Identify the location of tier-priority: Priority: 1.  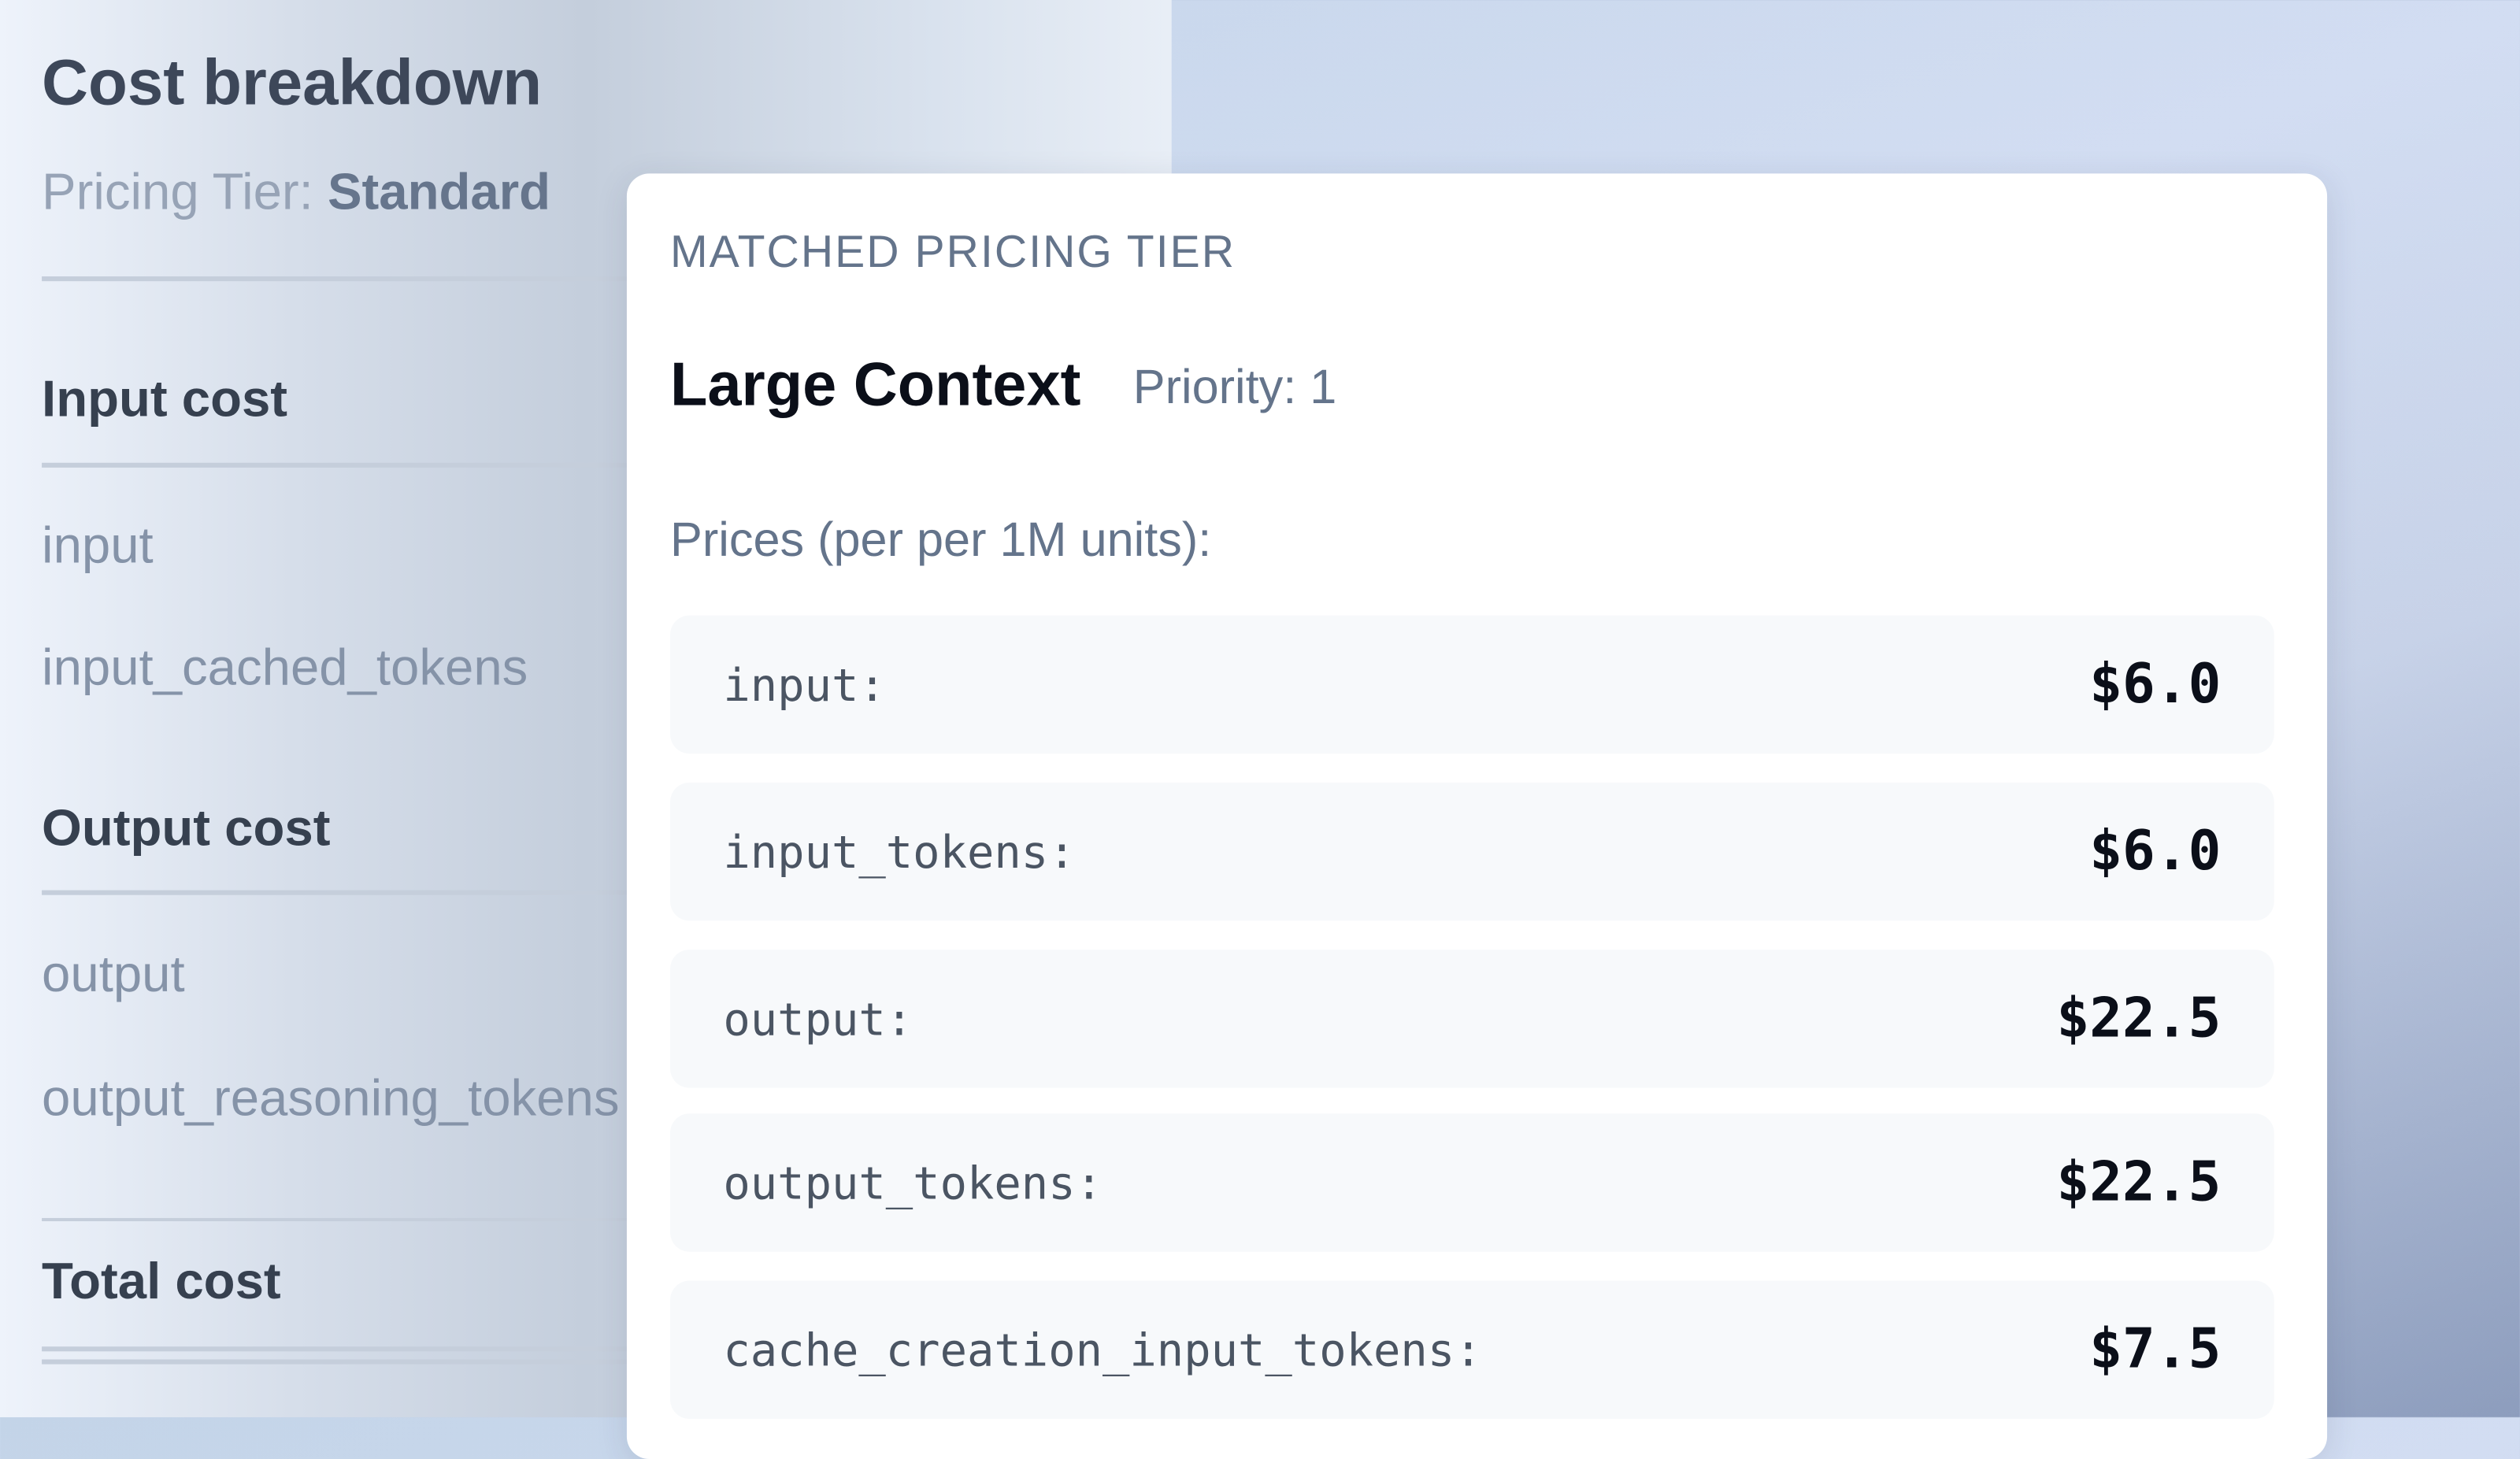
(1234, 388).